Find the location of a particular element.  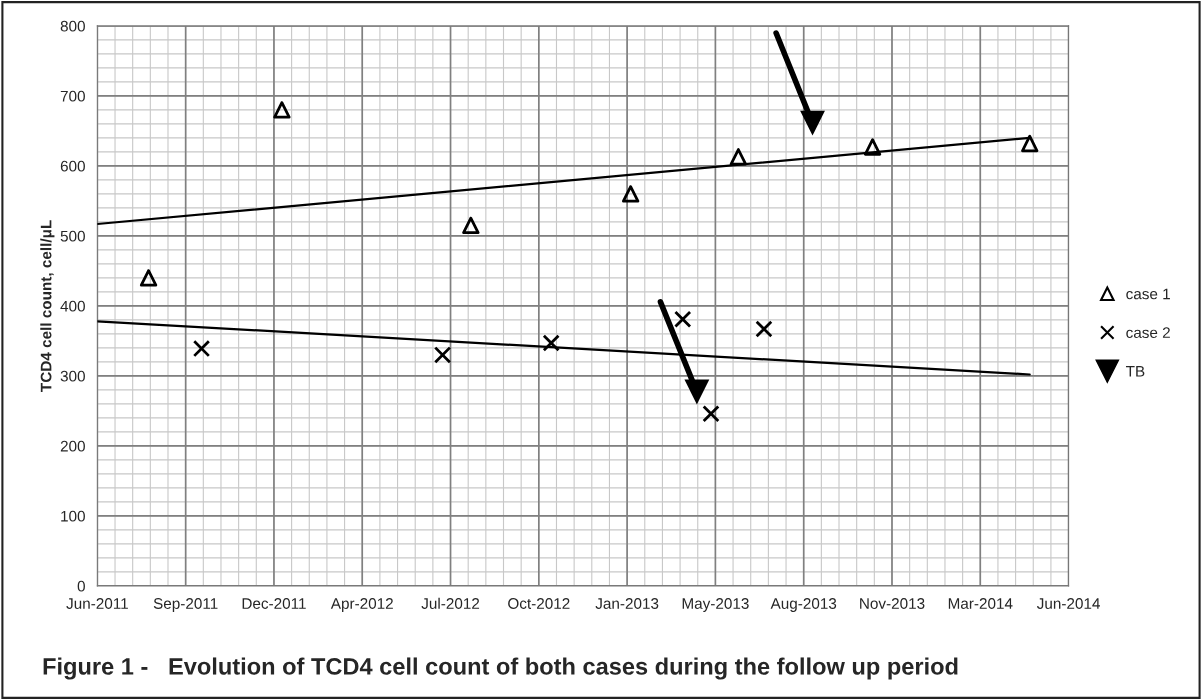

y-tick-label: 500 is located at coordinates (72, 236).